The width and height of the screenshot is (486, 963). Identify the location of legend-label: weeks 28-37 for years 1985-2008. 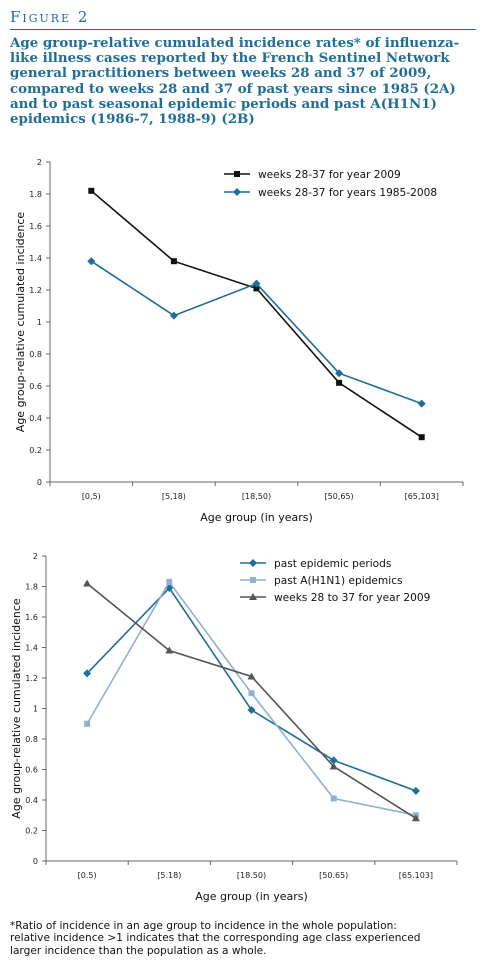
(347, 193).